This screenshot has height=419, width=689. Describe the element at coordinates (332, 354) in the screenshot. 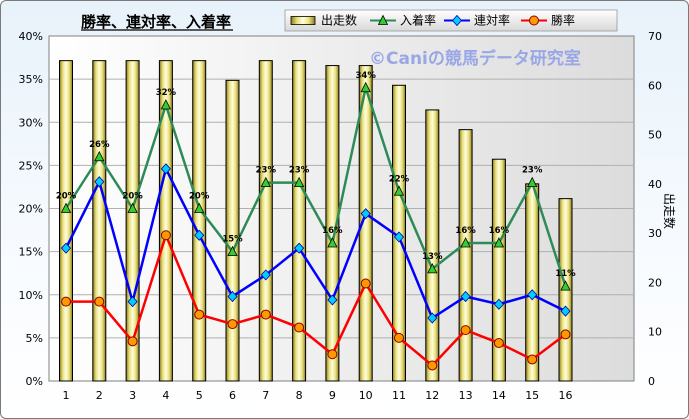

I see `marker-勝率-9` at that location.